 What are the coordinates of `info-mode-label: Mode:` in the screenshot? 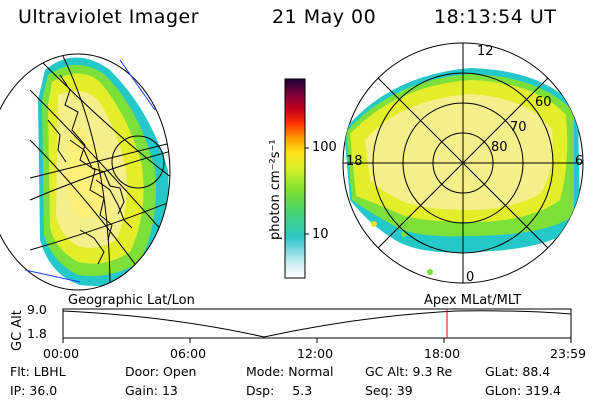 It's located at (265, 371).